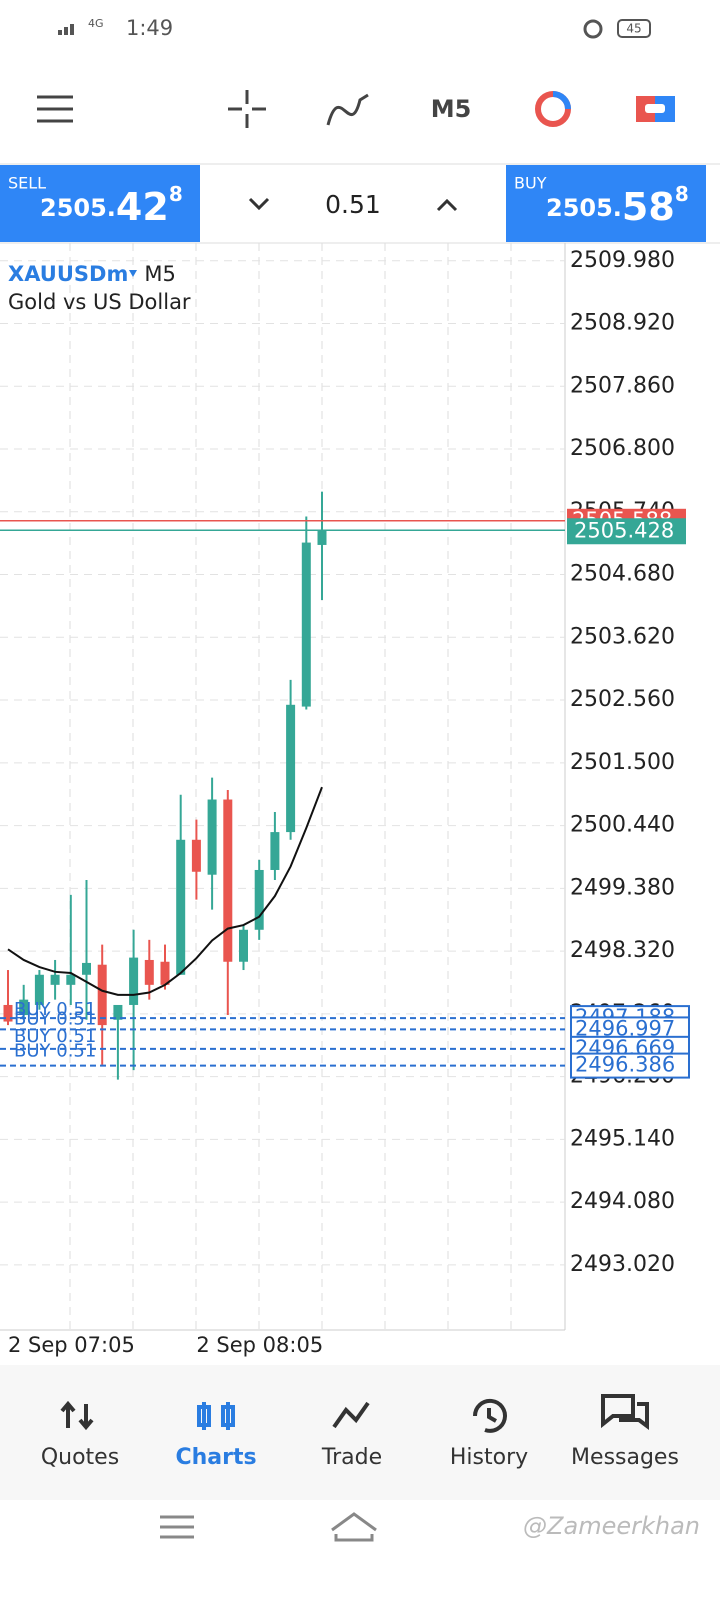  I want to click on nav-label: Charts, so click(215, 1457).